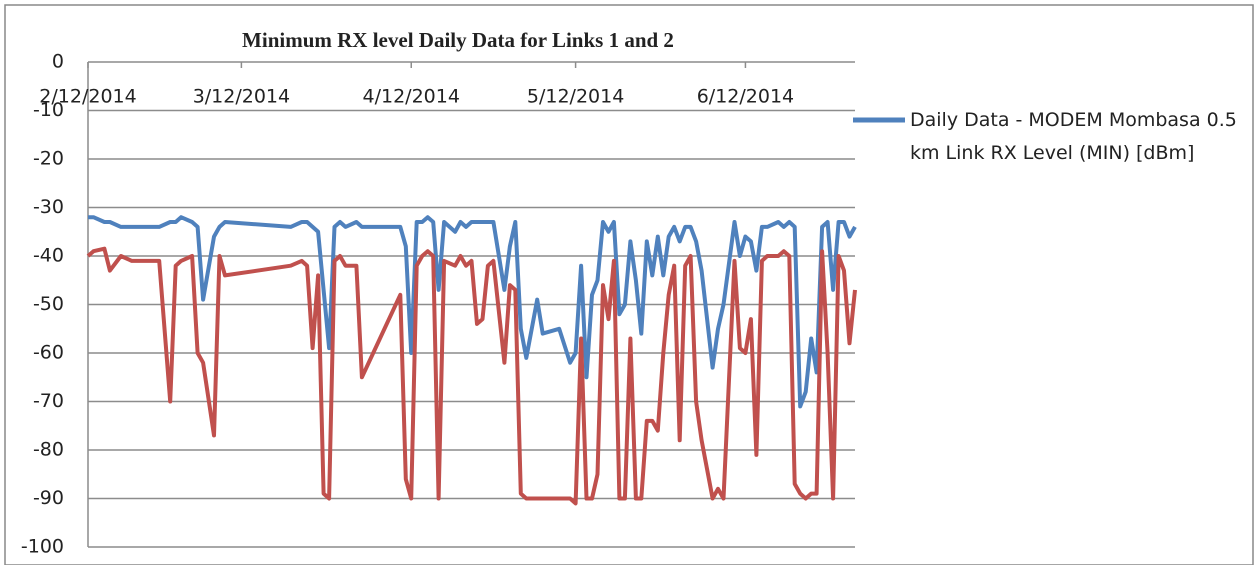 The height and width of the screenshot is (565, 1258). I want to click on x-tick-label: 4/12/2014, so click(411, 97).